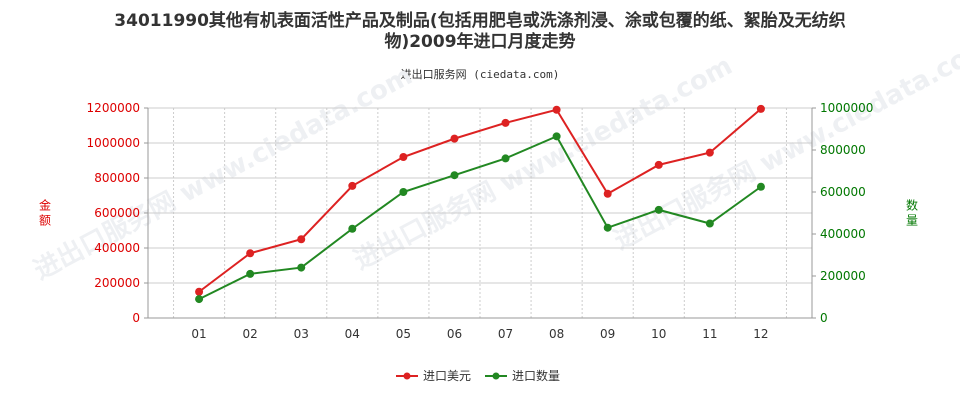 The width and height of the screenshot is (960, 400). Describe the element at coordinates (480, 42) in the screenshot. I see `chart-title-line2: 物)2009年进口月度走势` at that location.